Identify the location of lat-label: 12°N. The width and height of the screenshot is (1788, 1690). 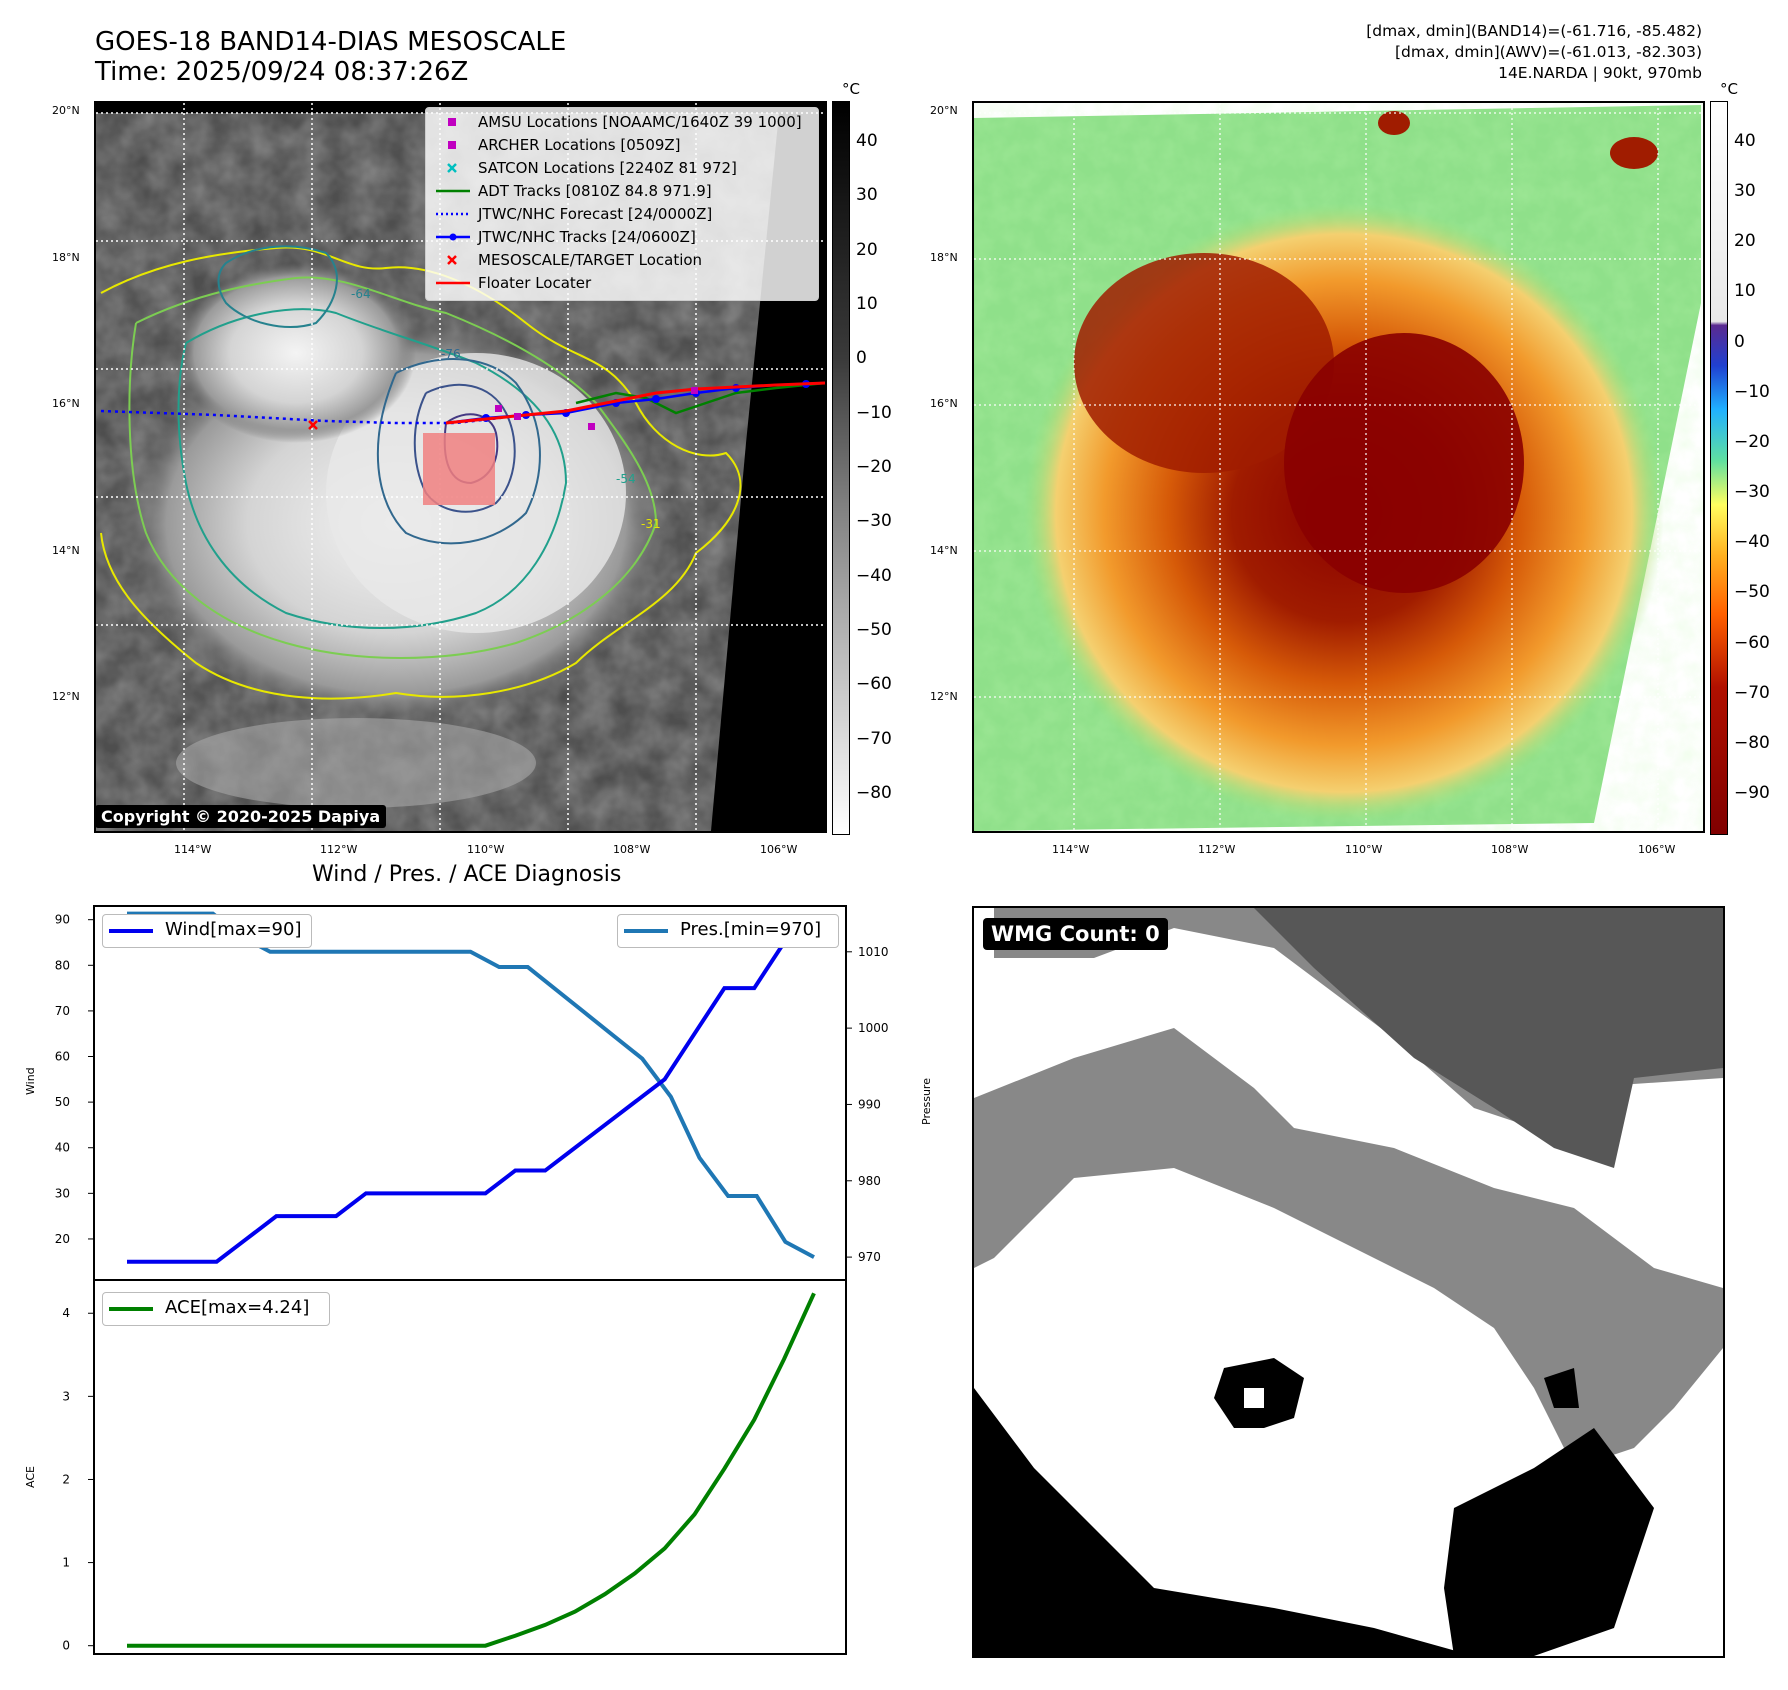
(66, 696).